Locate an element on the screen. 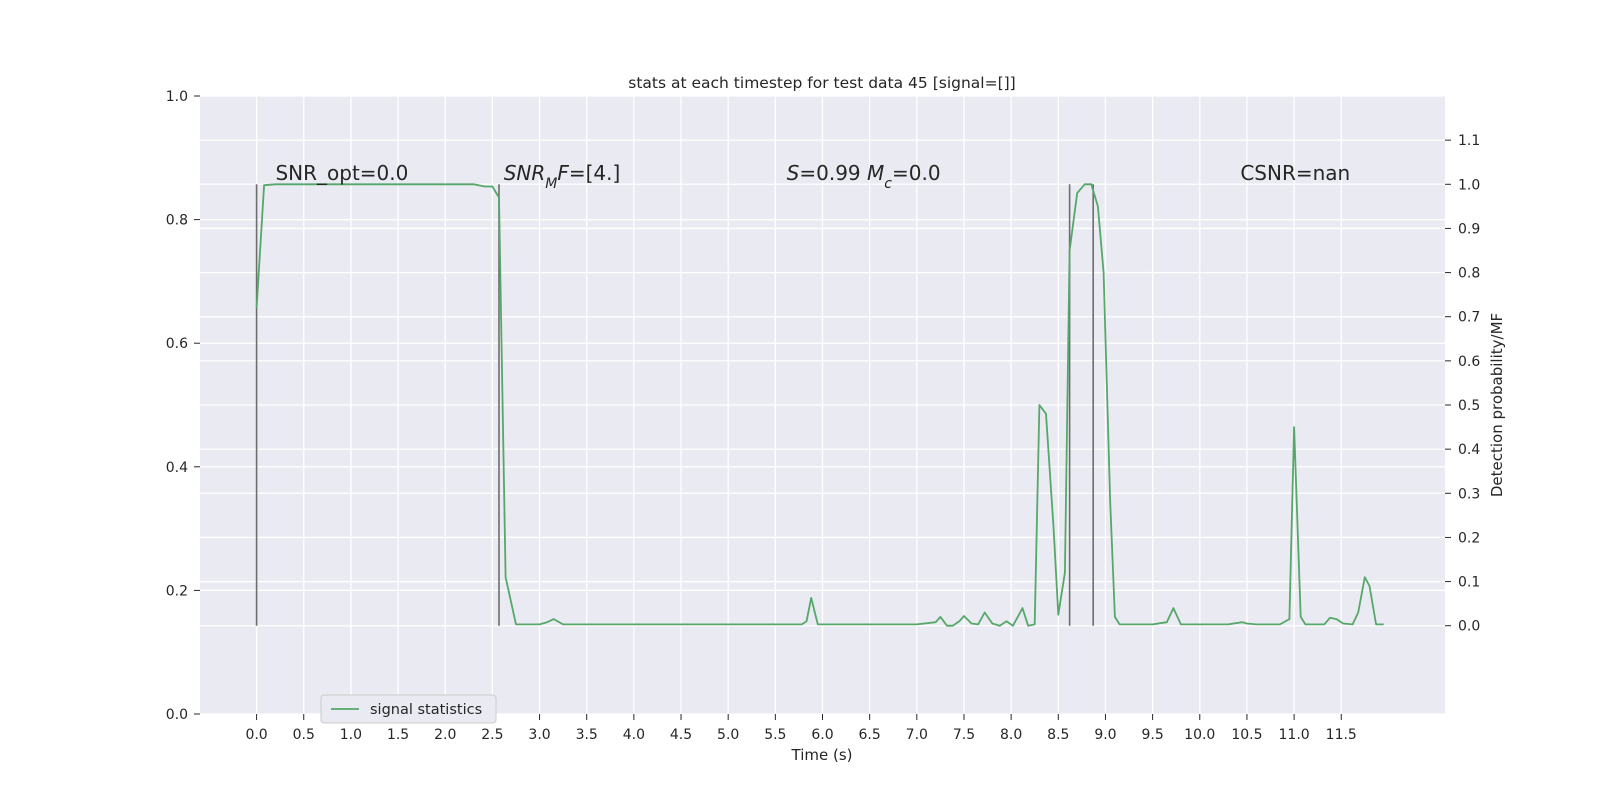 The width and height of the screenshot is (1600, 800). y-right-tick-label: 0.7 is located at coordinates (1469, 318).